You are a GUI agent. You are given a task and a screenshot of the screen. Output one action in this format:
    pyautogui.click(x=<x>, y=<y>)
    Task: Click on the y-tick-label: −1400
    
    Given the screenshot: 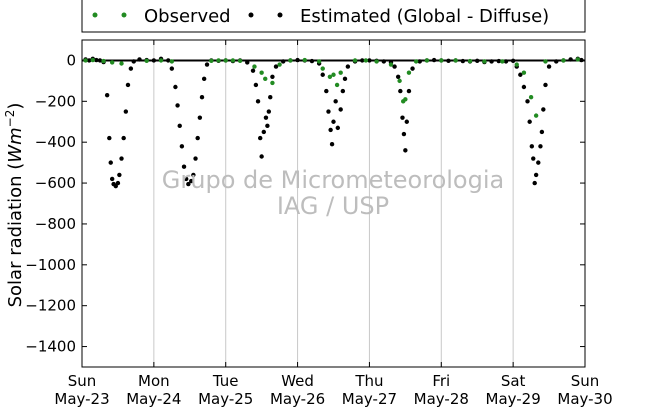 What is the action you would take?
    pyautogui.click(x=50, y=347)
    